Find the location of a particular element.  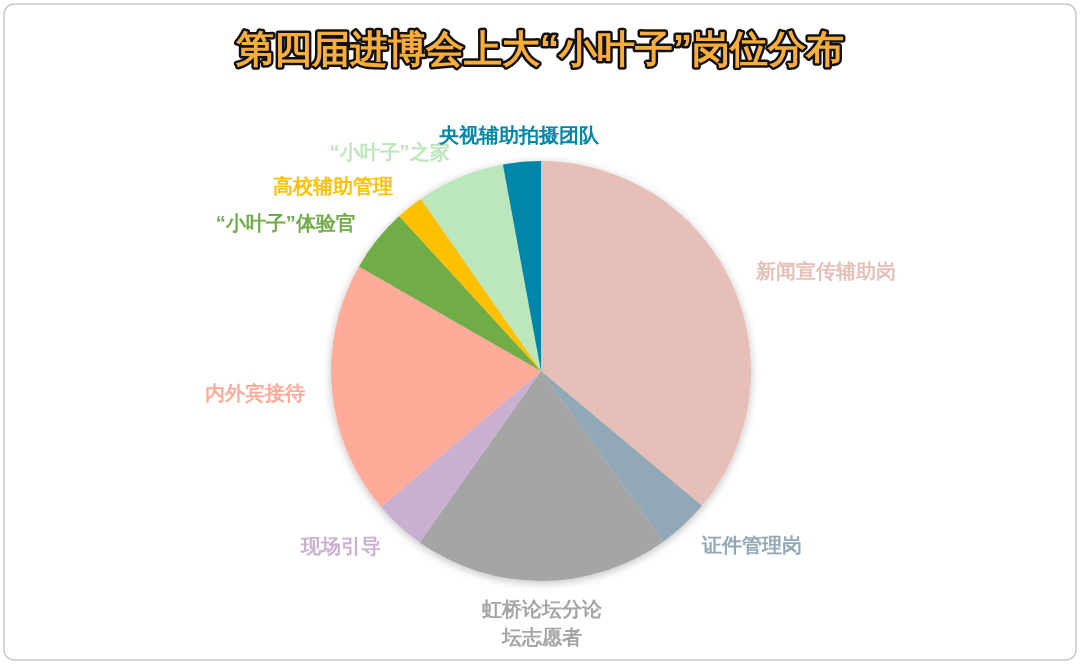

slice-label: 证件管理岗 is located at coordinates (752, 545).